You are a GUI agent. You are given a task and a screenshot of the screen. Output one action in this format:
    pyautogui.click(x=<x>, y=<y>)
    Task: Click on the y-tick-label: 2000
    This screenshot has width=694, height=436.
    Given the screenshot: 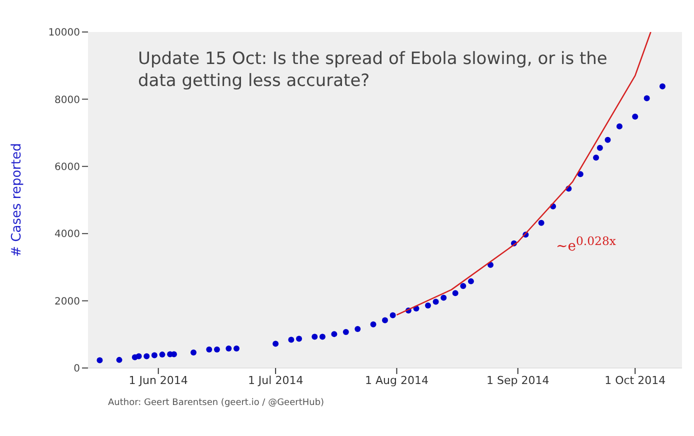 What is the action you would take?
    pyautogui.click(x=67, y=302)
    